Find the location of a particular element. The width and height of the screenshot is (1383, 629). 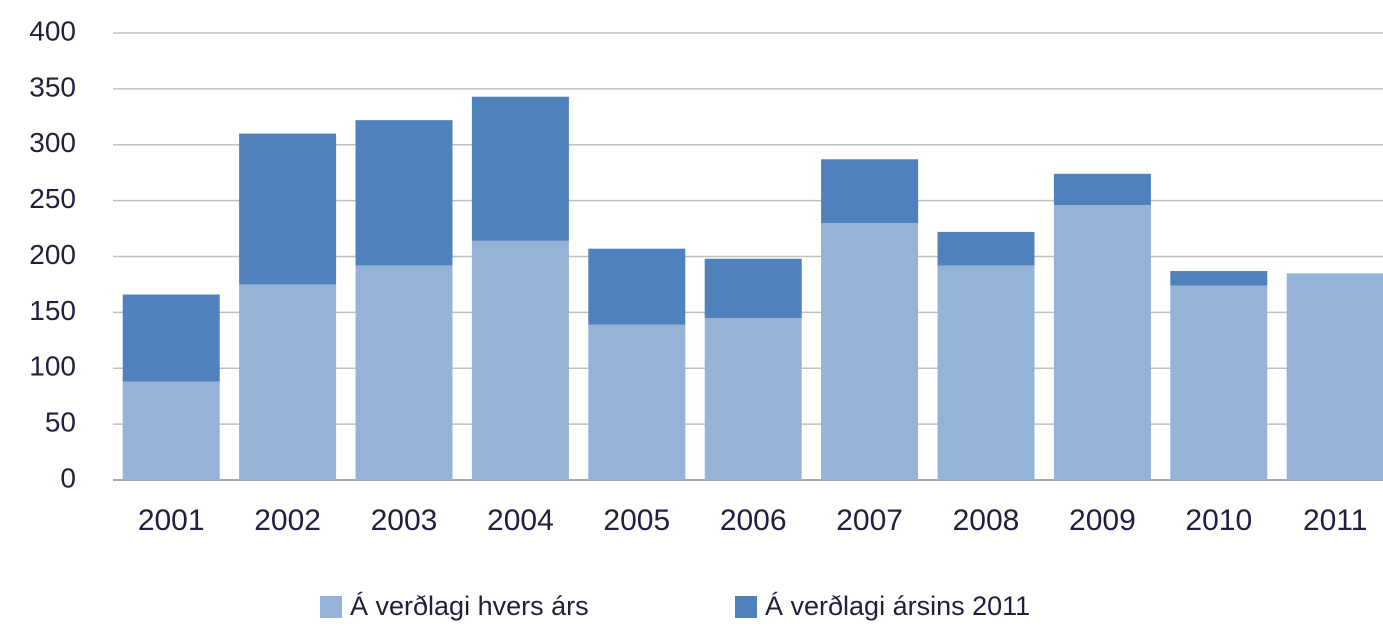

x-tick-label: 2011 is located at coordinates (1335, 520).